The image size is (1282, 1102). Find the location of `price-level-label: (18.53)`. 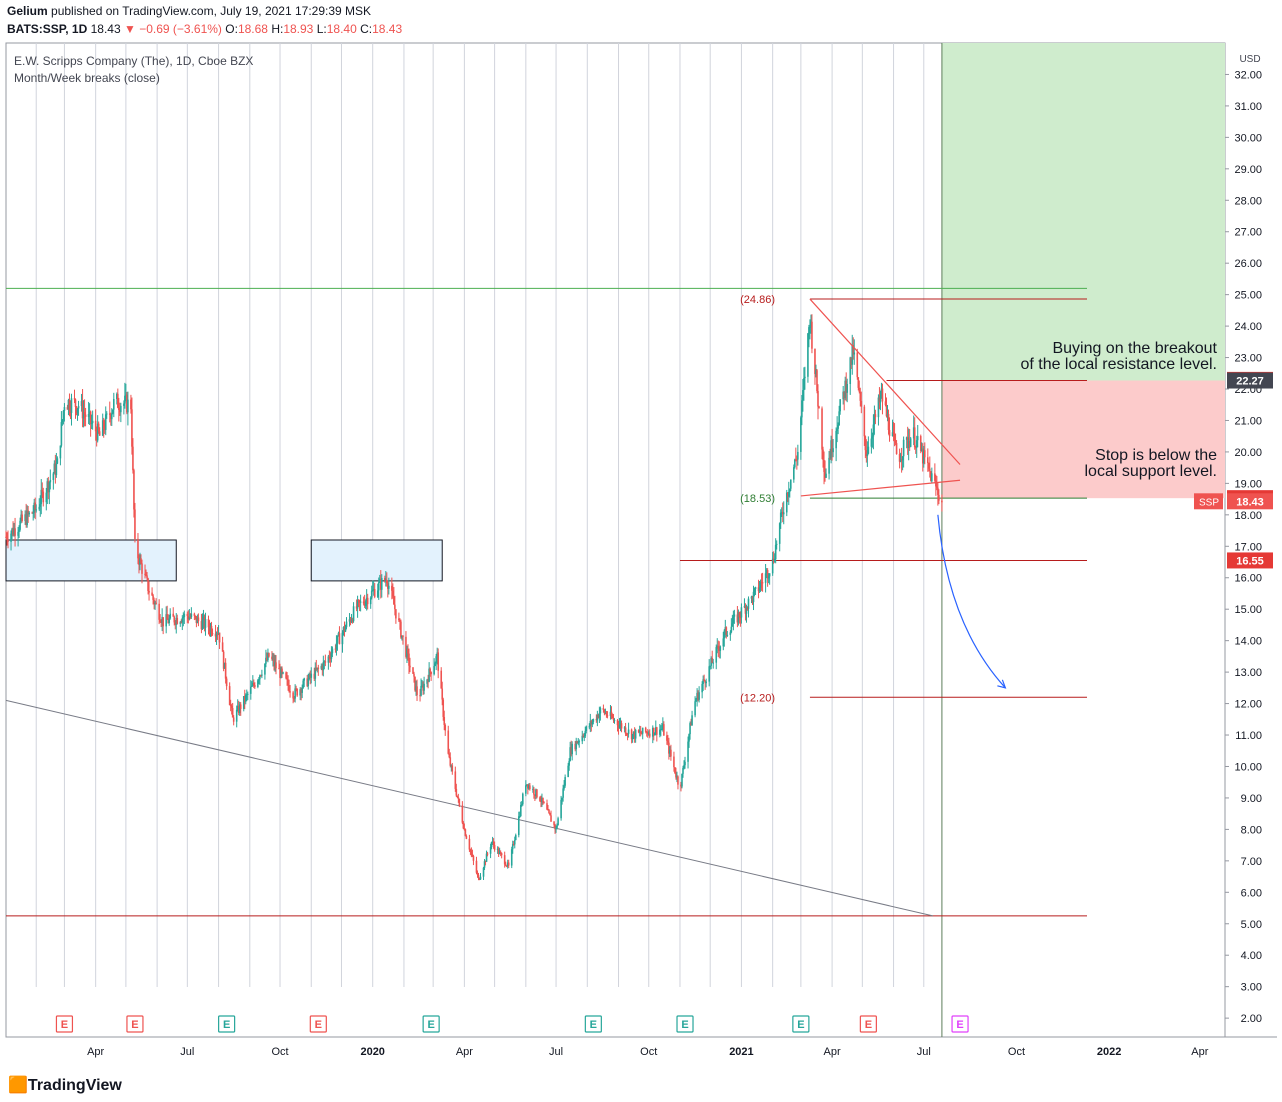

price-level-label: (18.53) is located at coordinates (757, 499).